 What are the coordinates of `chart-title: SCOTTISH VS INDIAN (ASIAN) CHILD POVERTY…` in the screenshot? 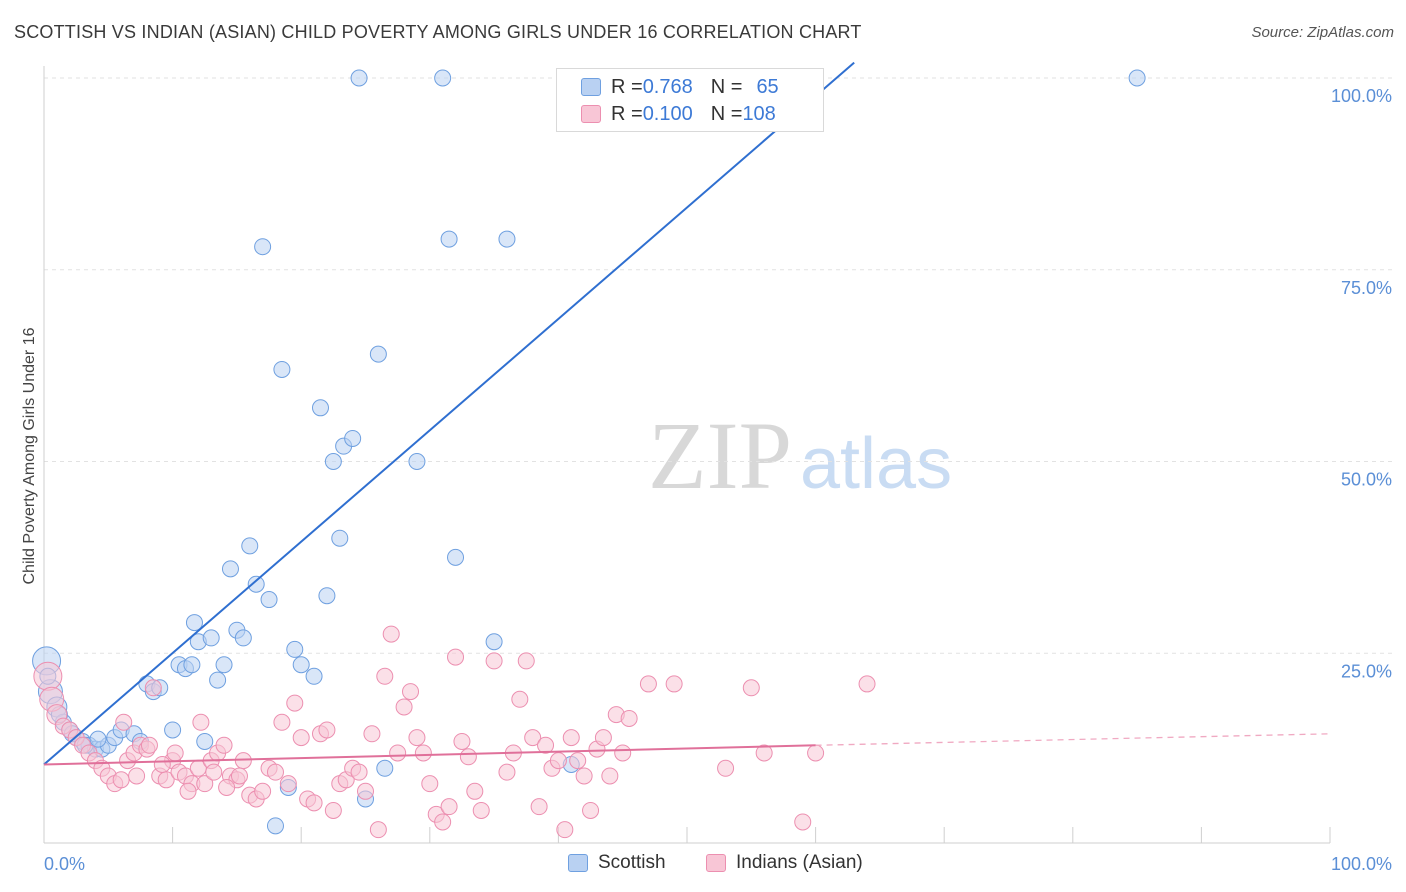 It's located at (438, 32).